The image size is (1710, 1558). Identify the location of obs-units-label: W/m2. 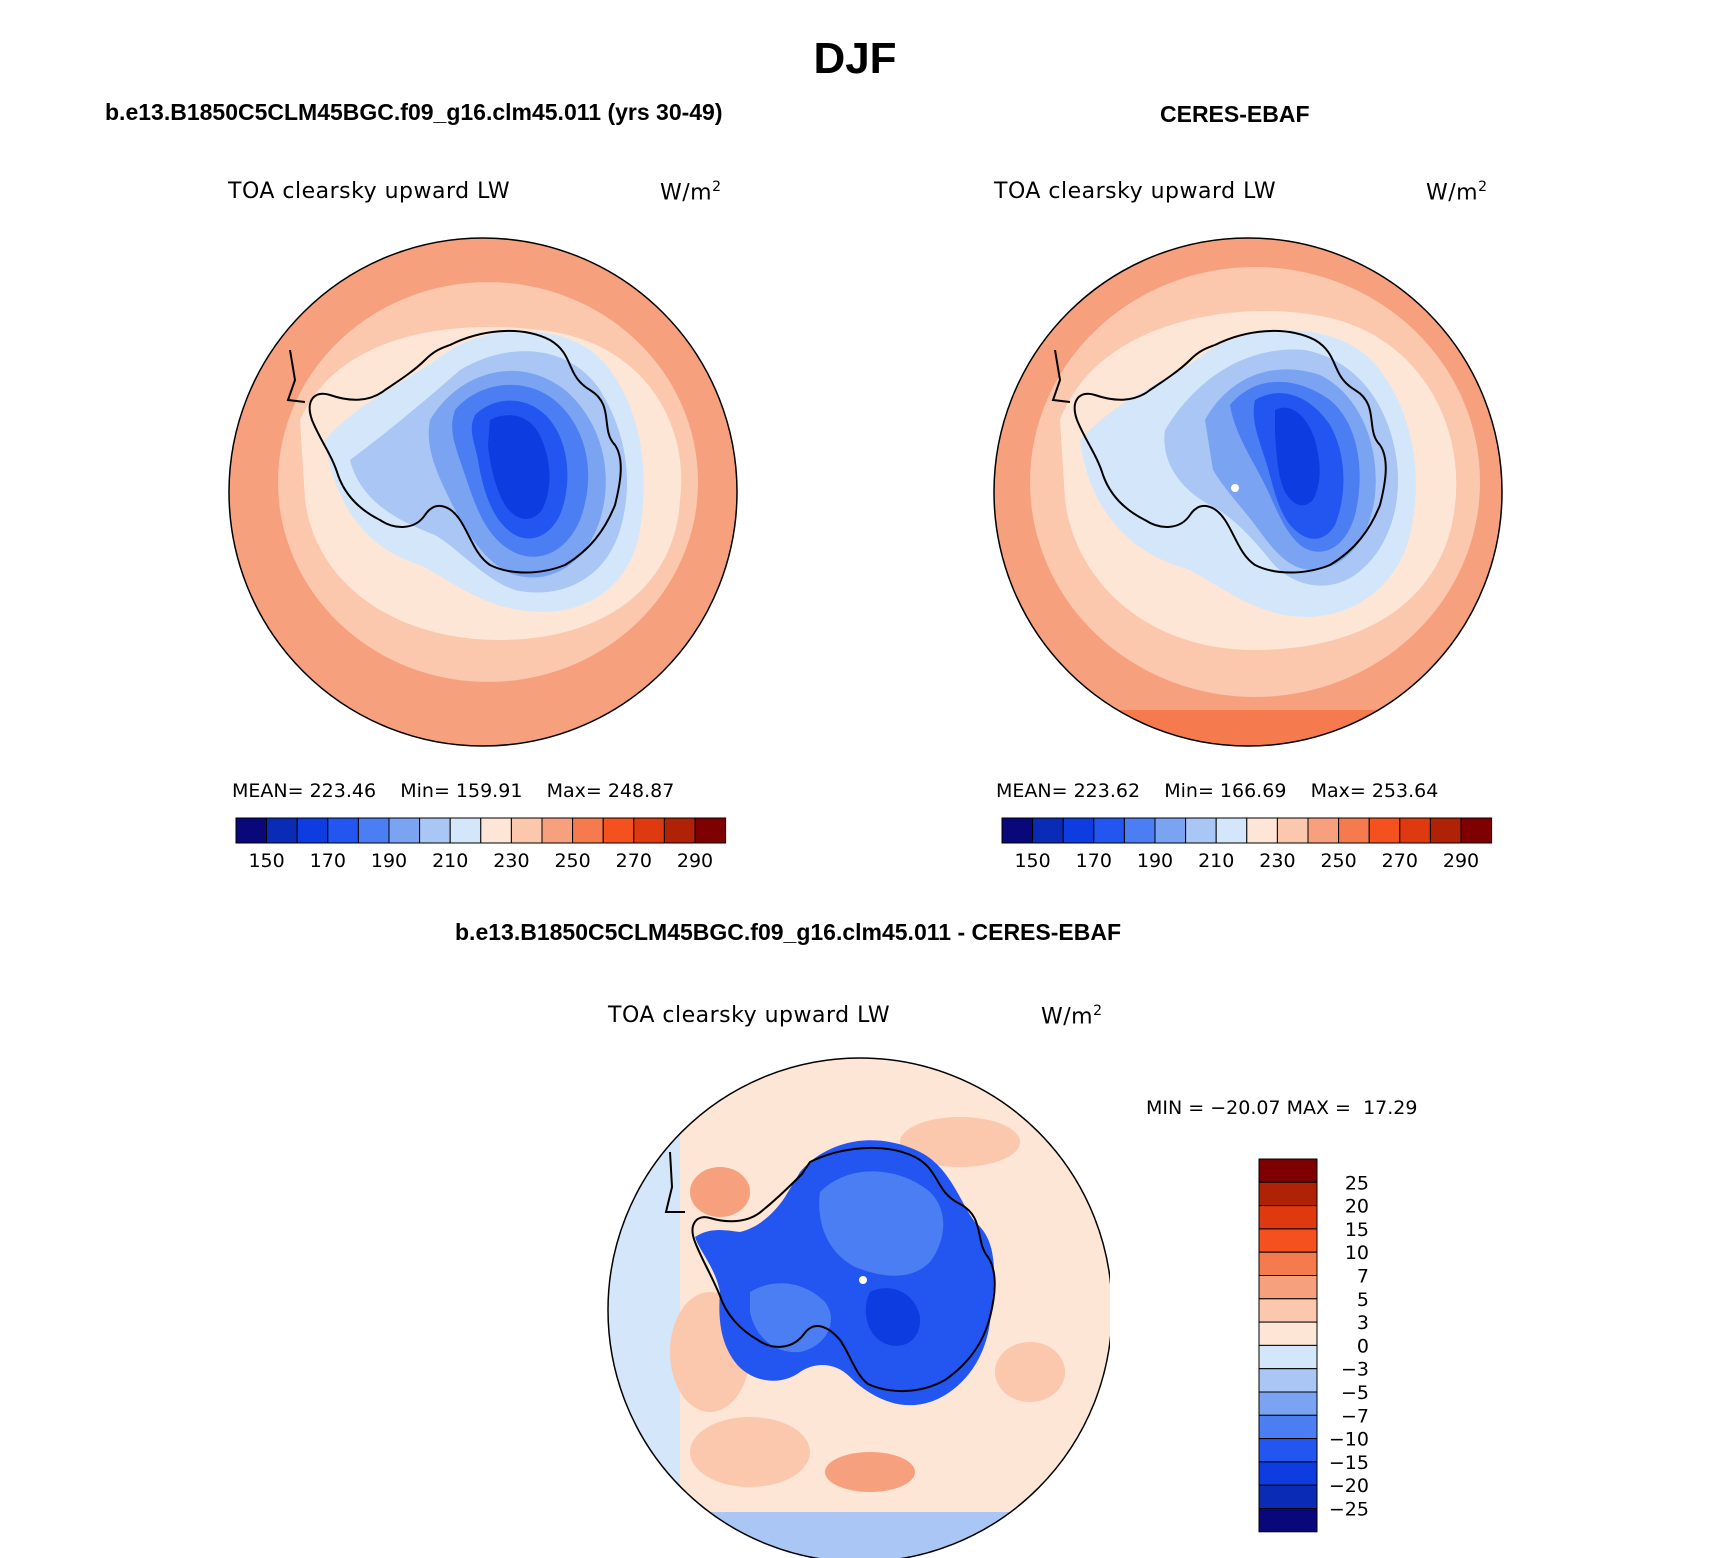
(1457, 192).